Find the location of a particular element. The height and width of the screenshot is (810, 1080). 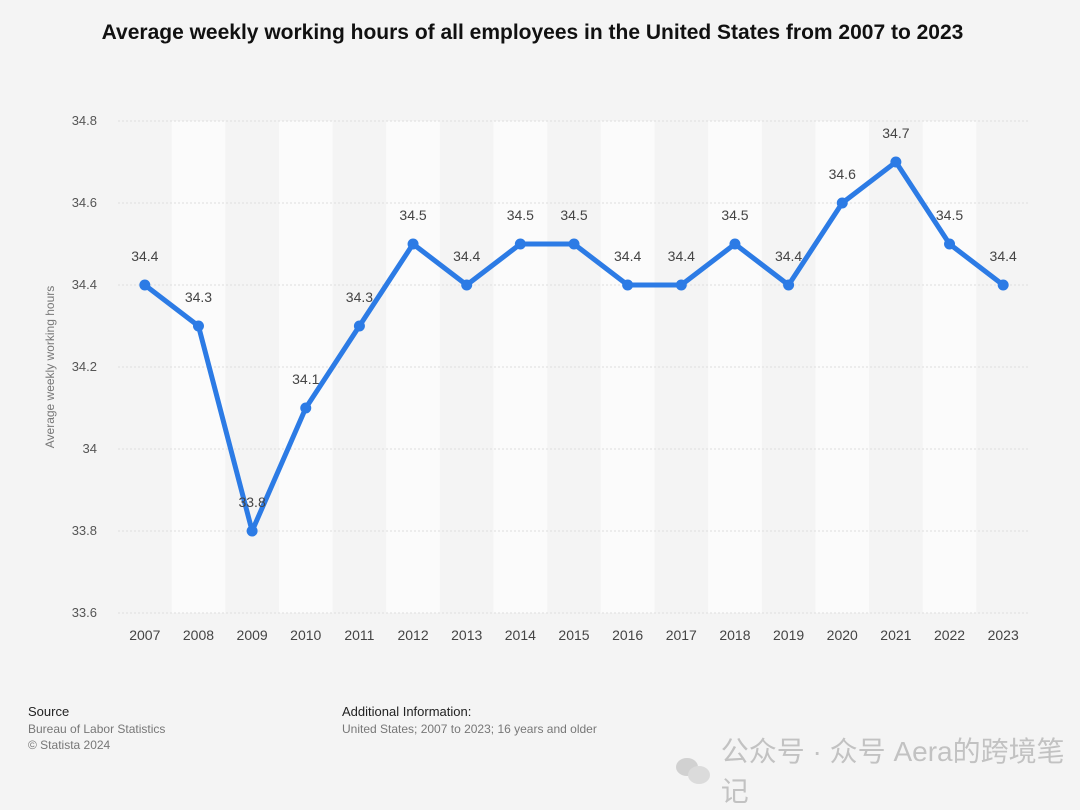

additional-info-heading: Additional Information: is located at coordinates (407, 711).